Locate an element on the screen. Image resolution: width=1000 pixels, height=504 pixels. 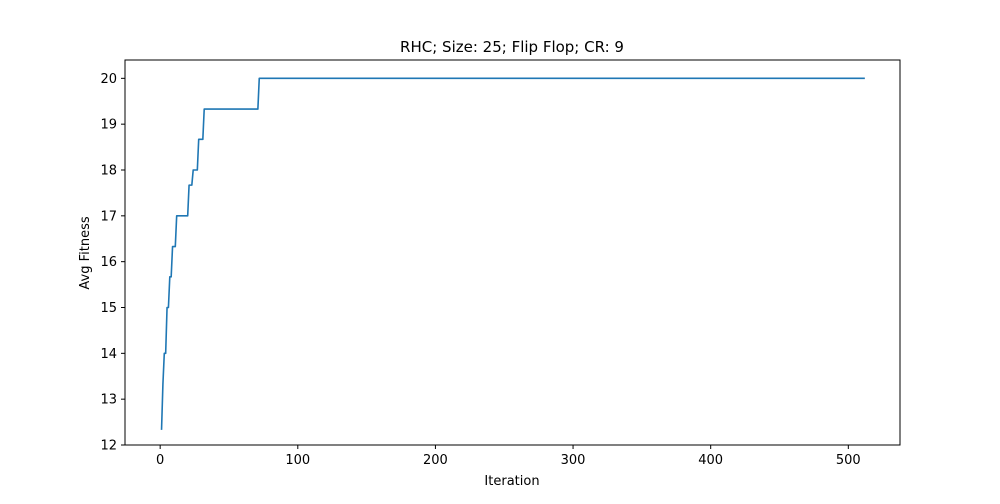
x-tick-label: 100 is located at coordinates (297, 460).